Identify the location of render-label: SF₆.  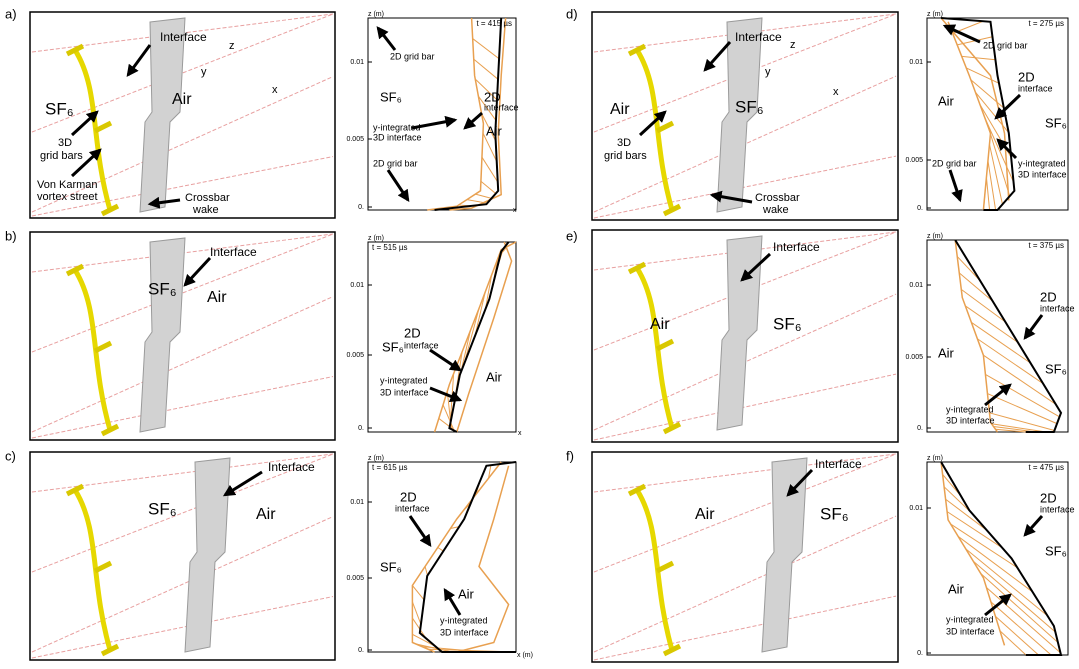
(749, 106).